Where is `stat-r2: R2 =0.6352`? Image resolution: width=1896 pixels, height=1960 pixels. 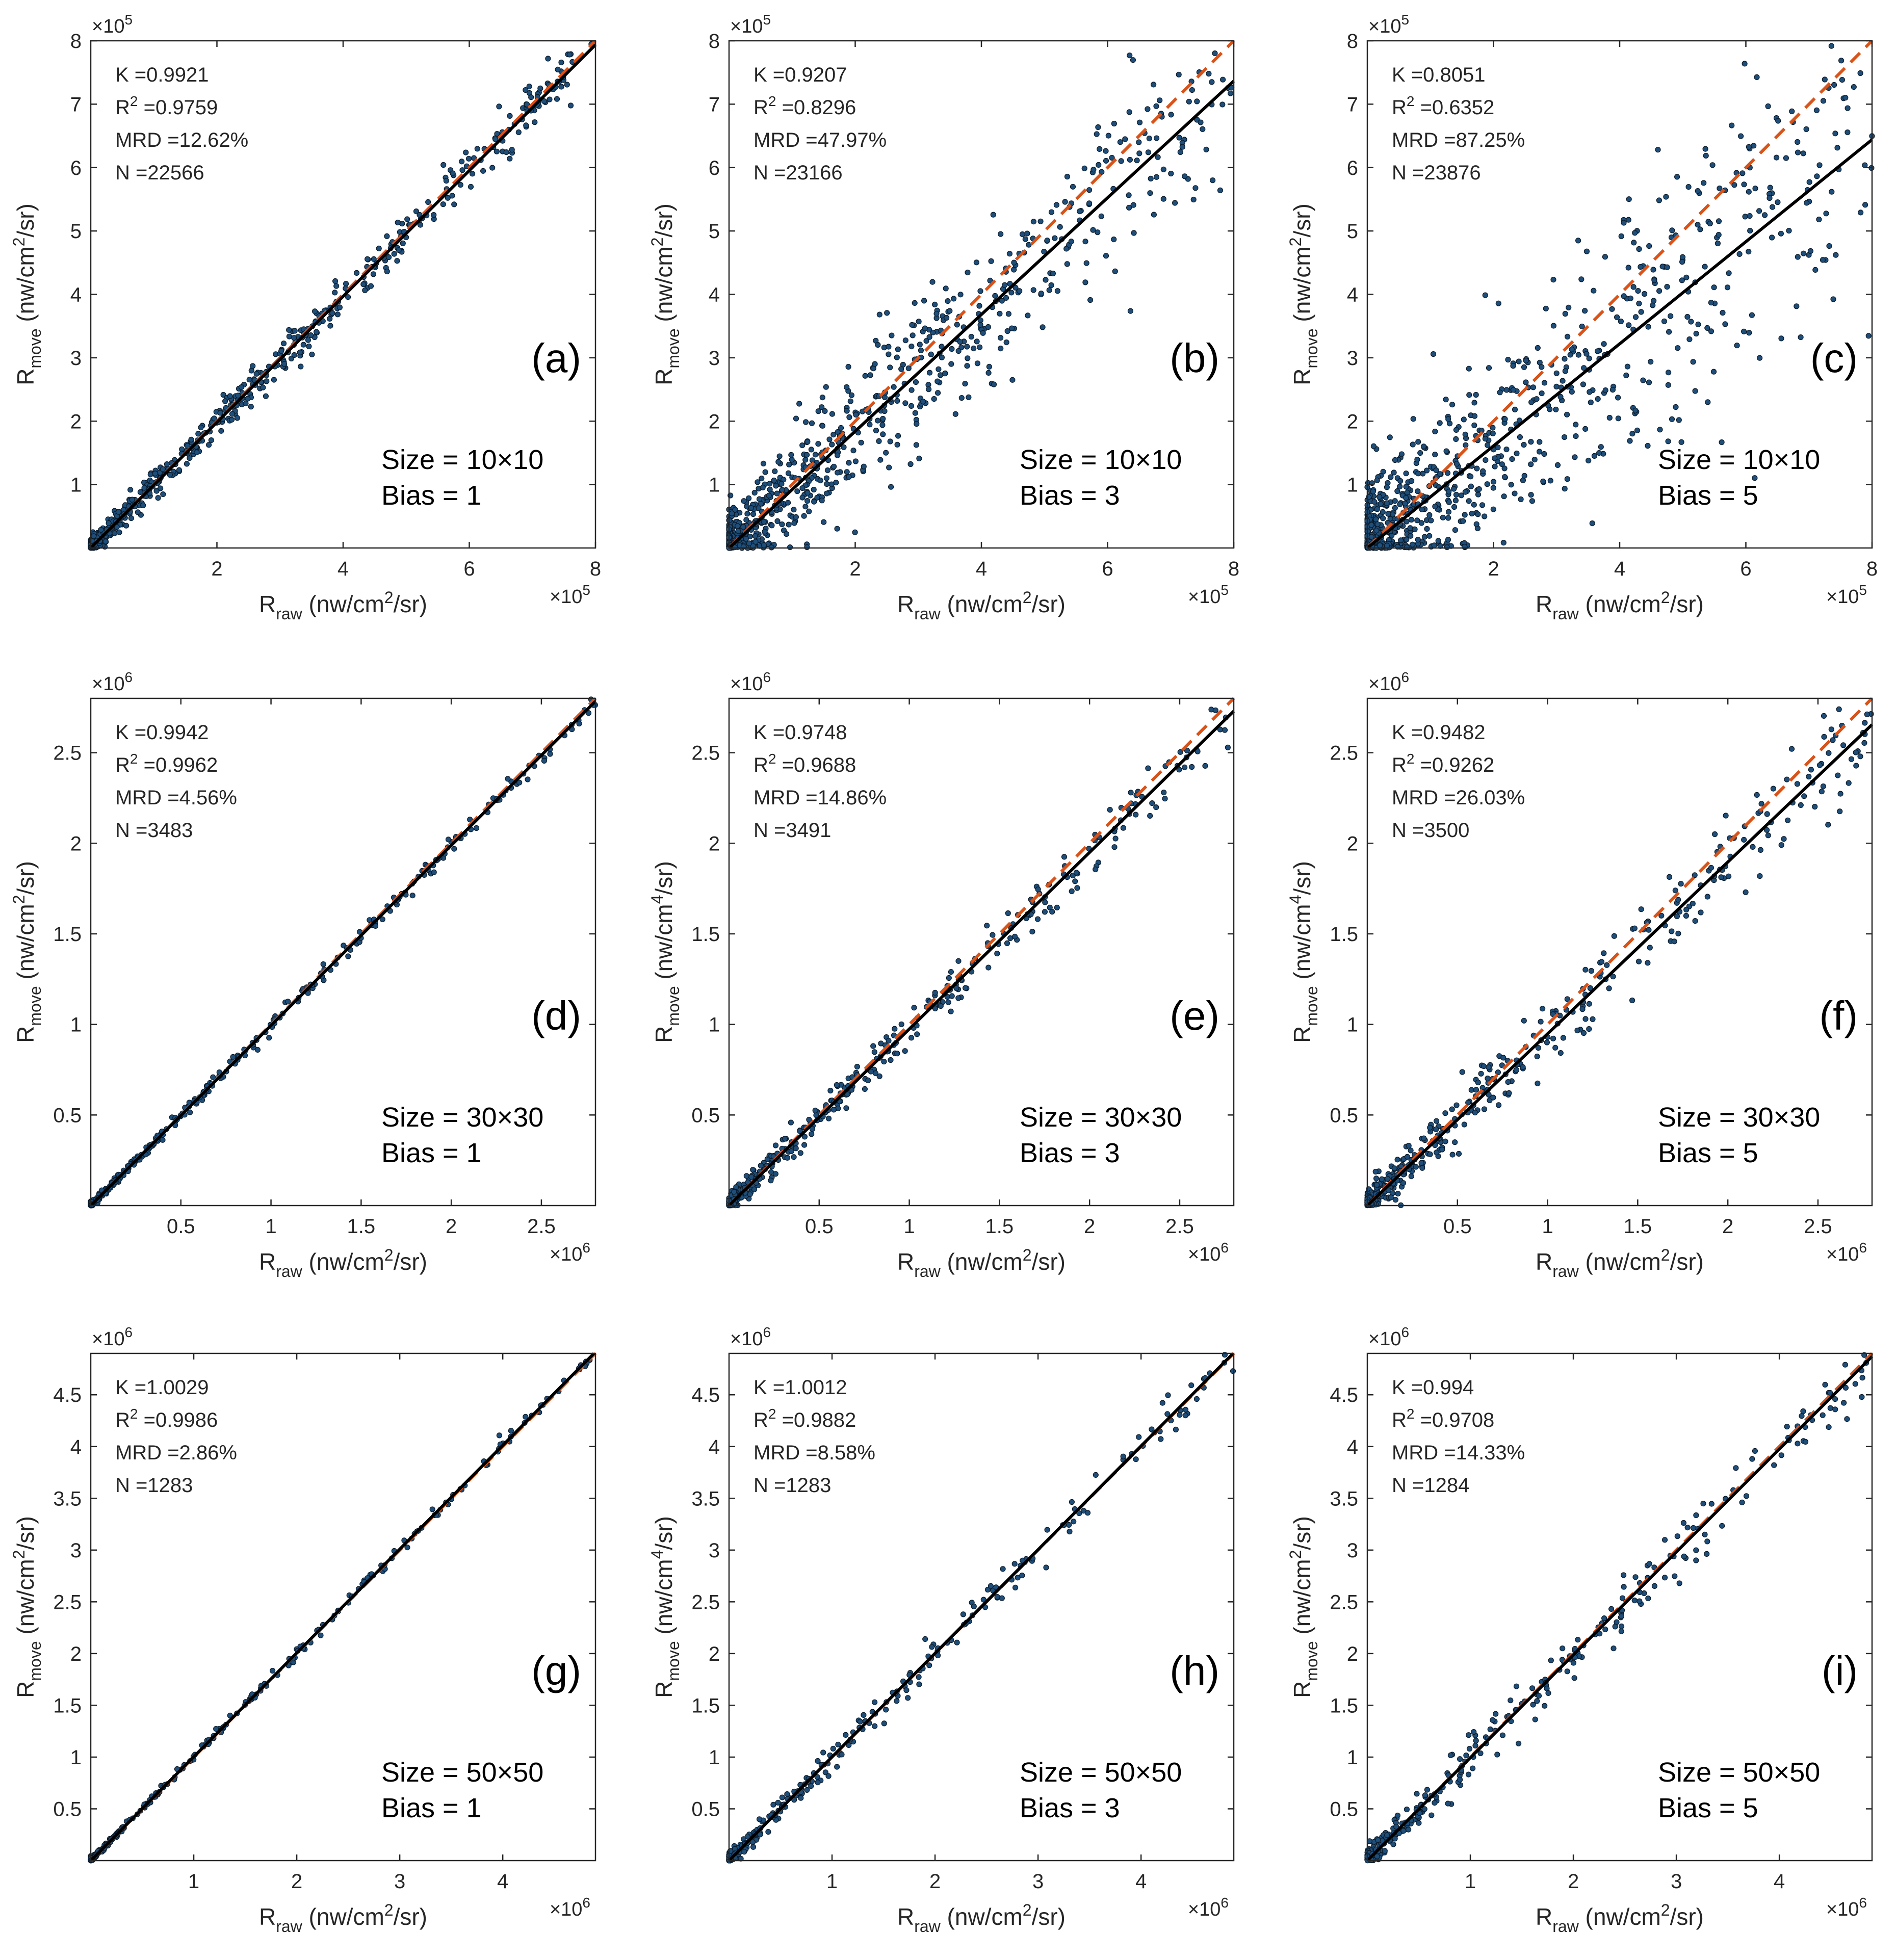
stat-r2: R2 =0.6352 is located at coordinates (1443, 106).